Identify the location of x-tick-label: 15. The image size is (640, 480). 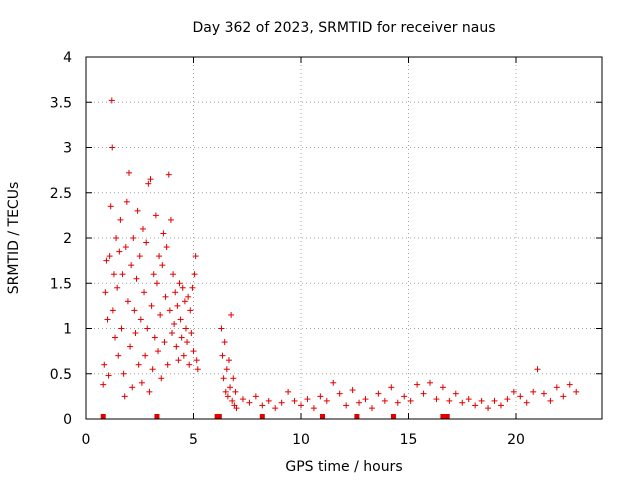
(409, 440).